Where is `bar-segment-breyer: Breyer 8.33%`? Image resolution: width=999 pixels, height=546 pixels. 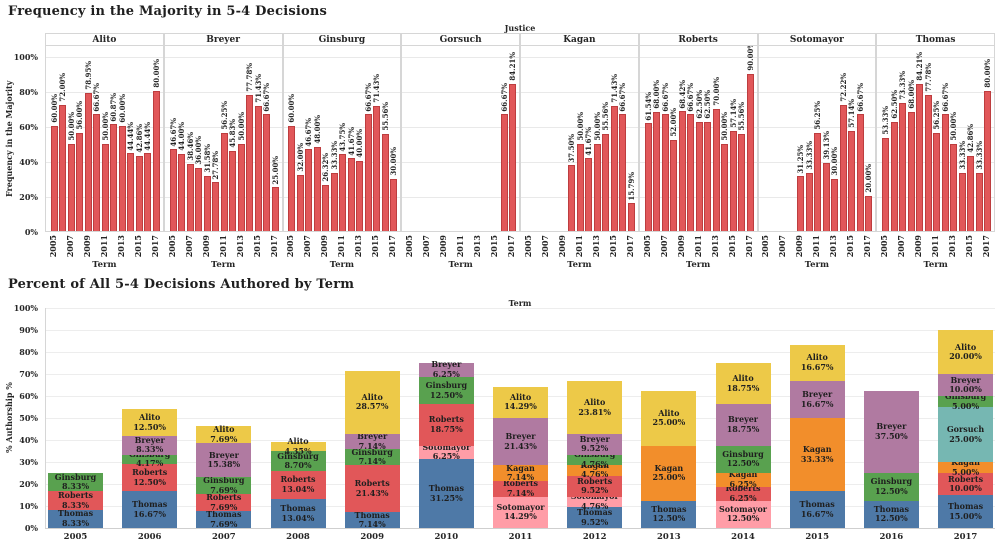
bar-segment-breyer: Breyer 8.33% is located at coordinates (150, 444).